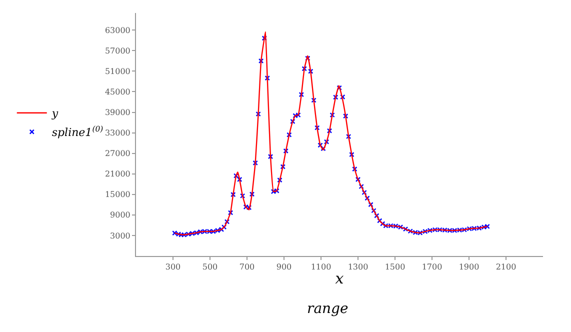  Describe the element at coordinates (469, 267) in the screenshot. I see `x-tick-label: 1900` at that location.